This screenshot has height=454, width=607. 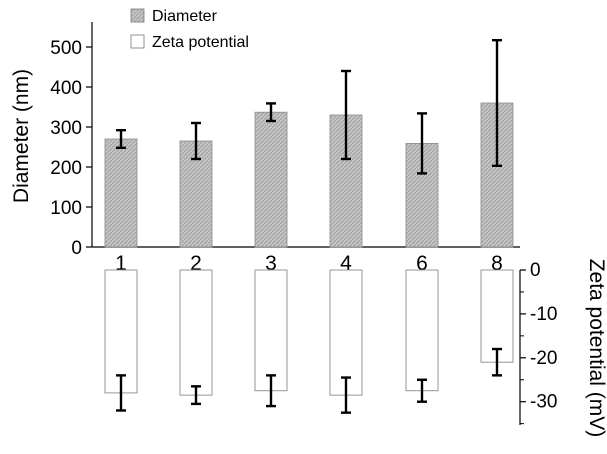 What do you see at coordinates (66, 88) in the screenshot?
I see `diameter-y-tick-label: 400` at bounding box center [66, 88].